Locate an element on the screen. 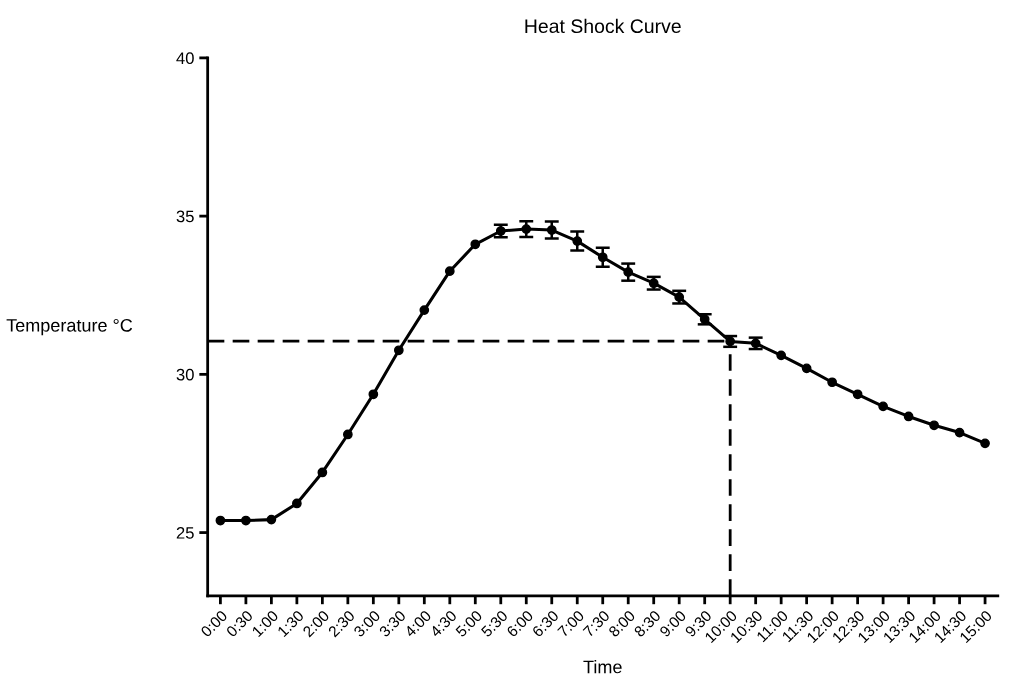  y-tick-label: 40 is located at coordinates (185, 58).